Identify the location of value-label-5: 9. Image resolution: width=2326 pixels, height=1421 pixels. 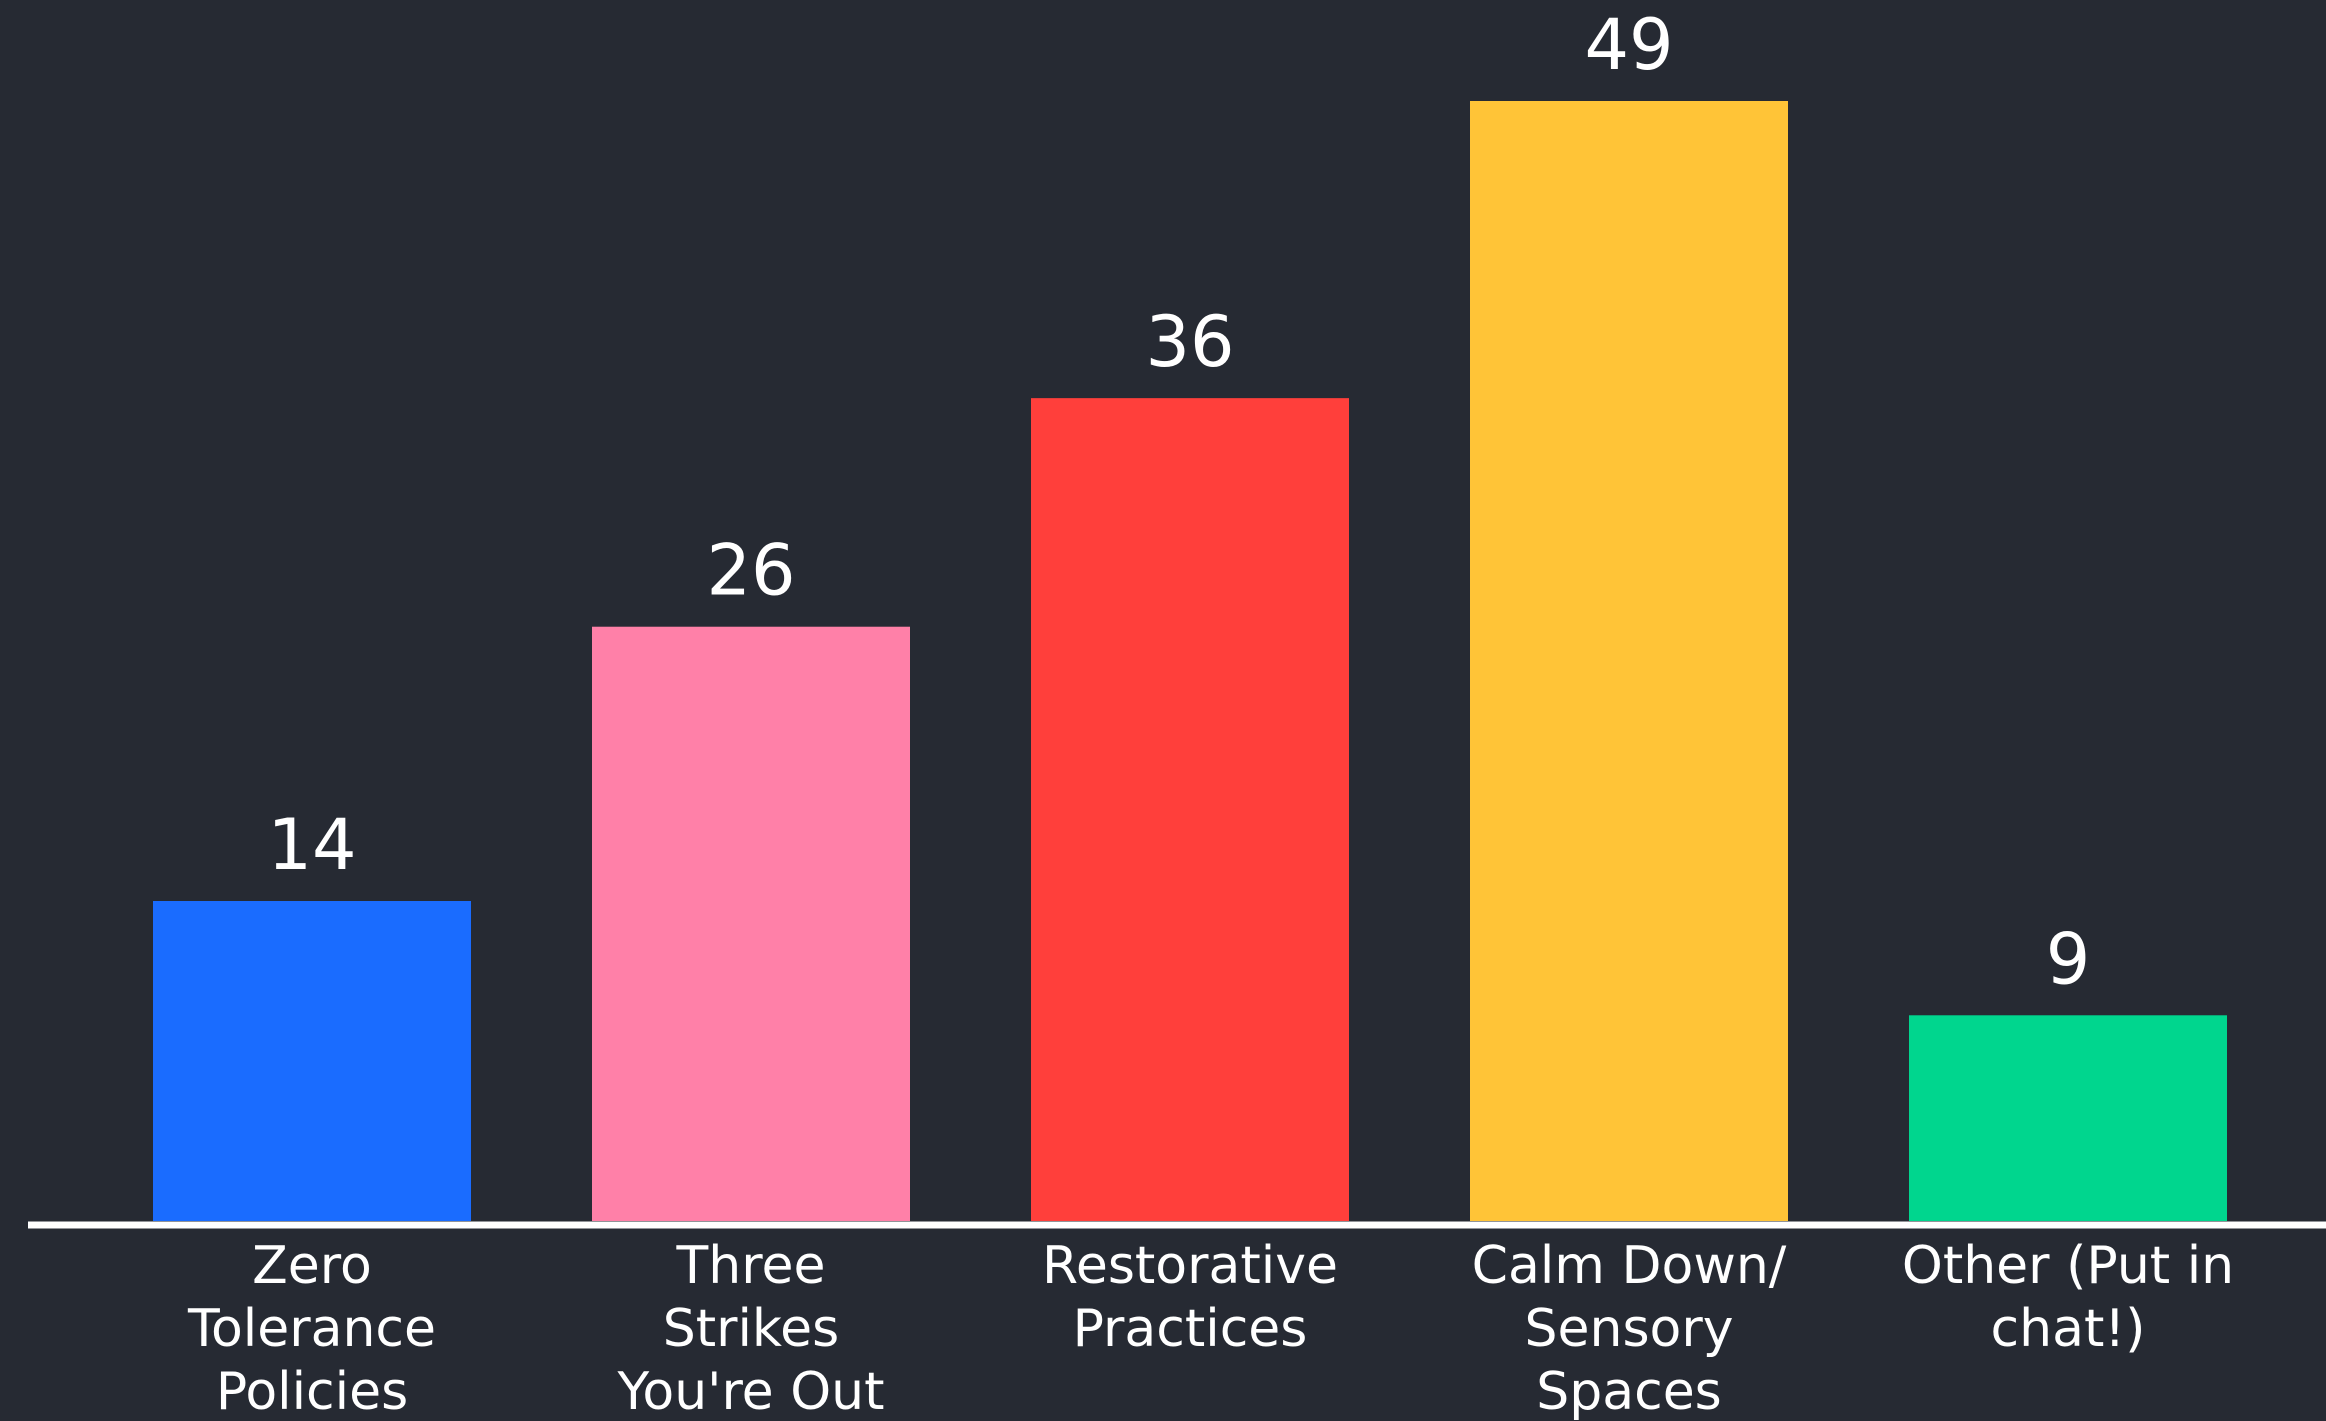
(2068, 959).